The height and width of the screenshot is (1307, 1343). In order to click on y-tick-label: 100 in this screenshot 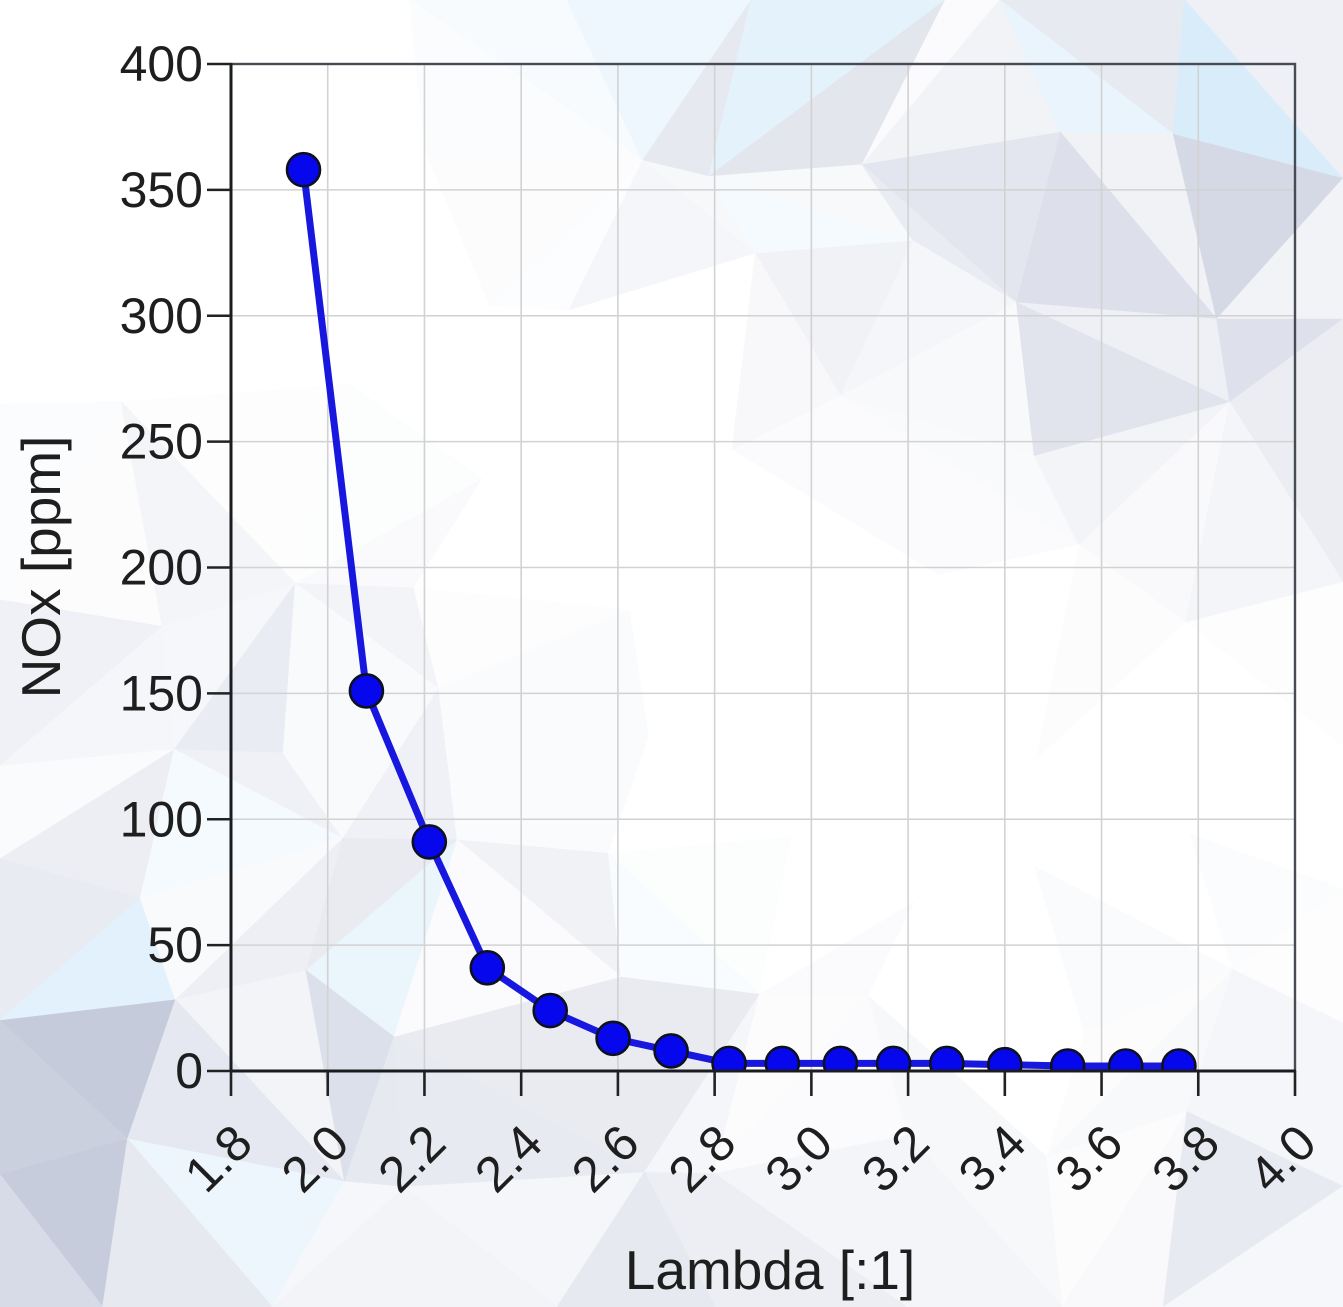, I will do `click(161, 819)`.